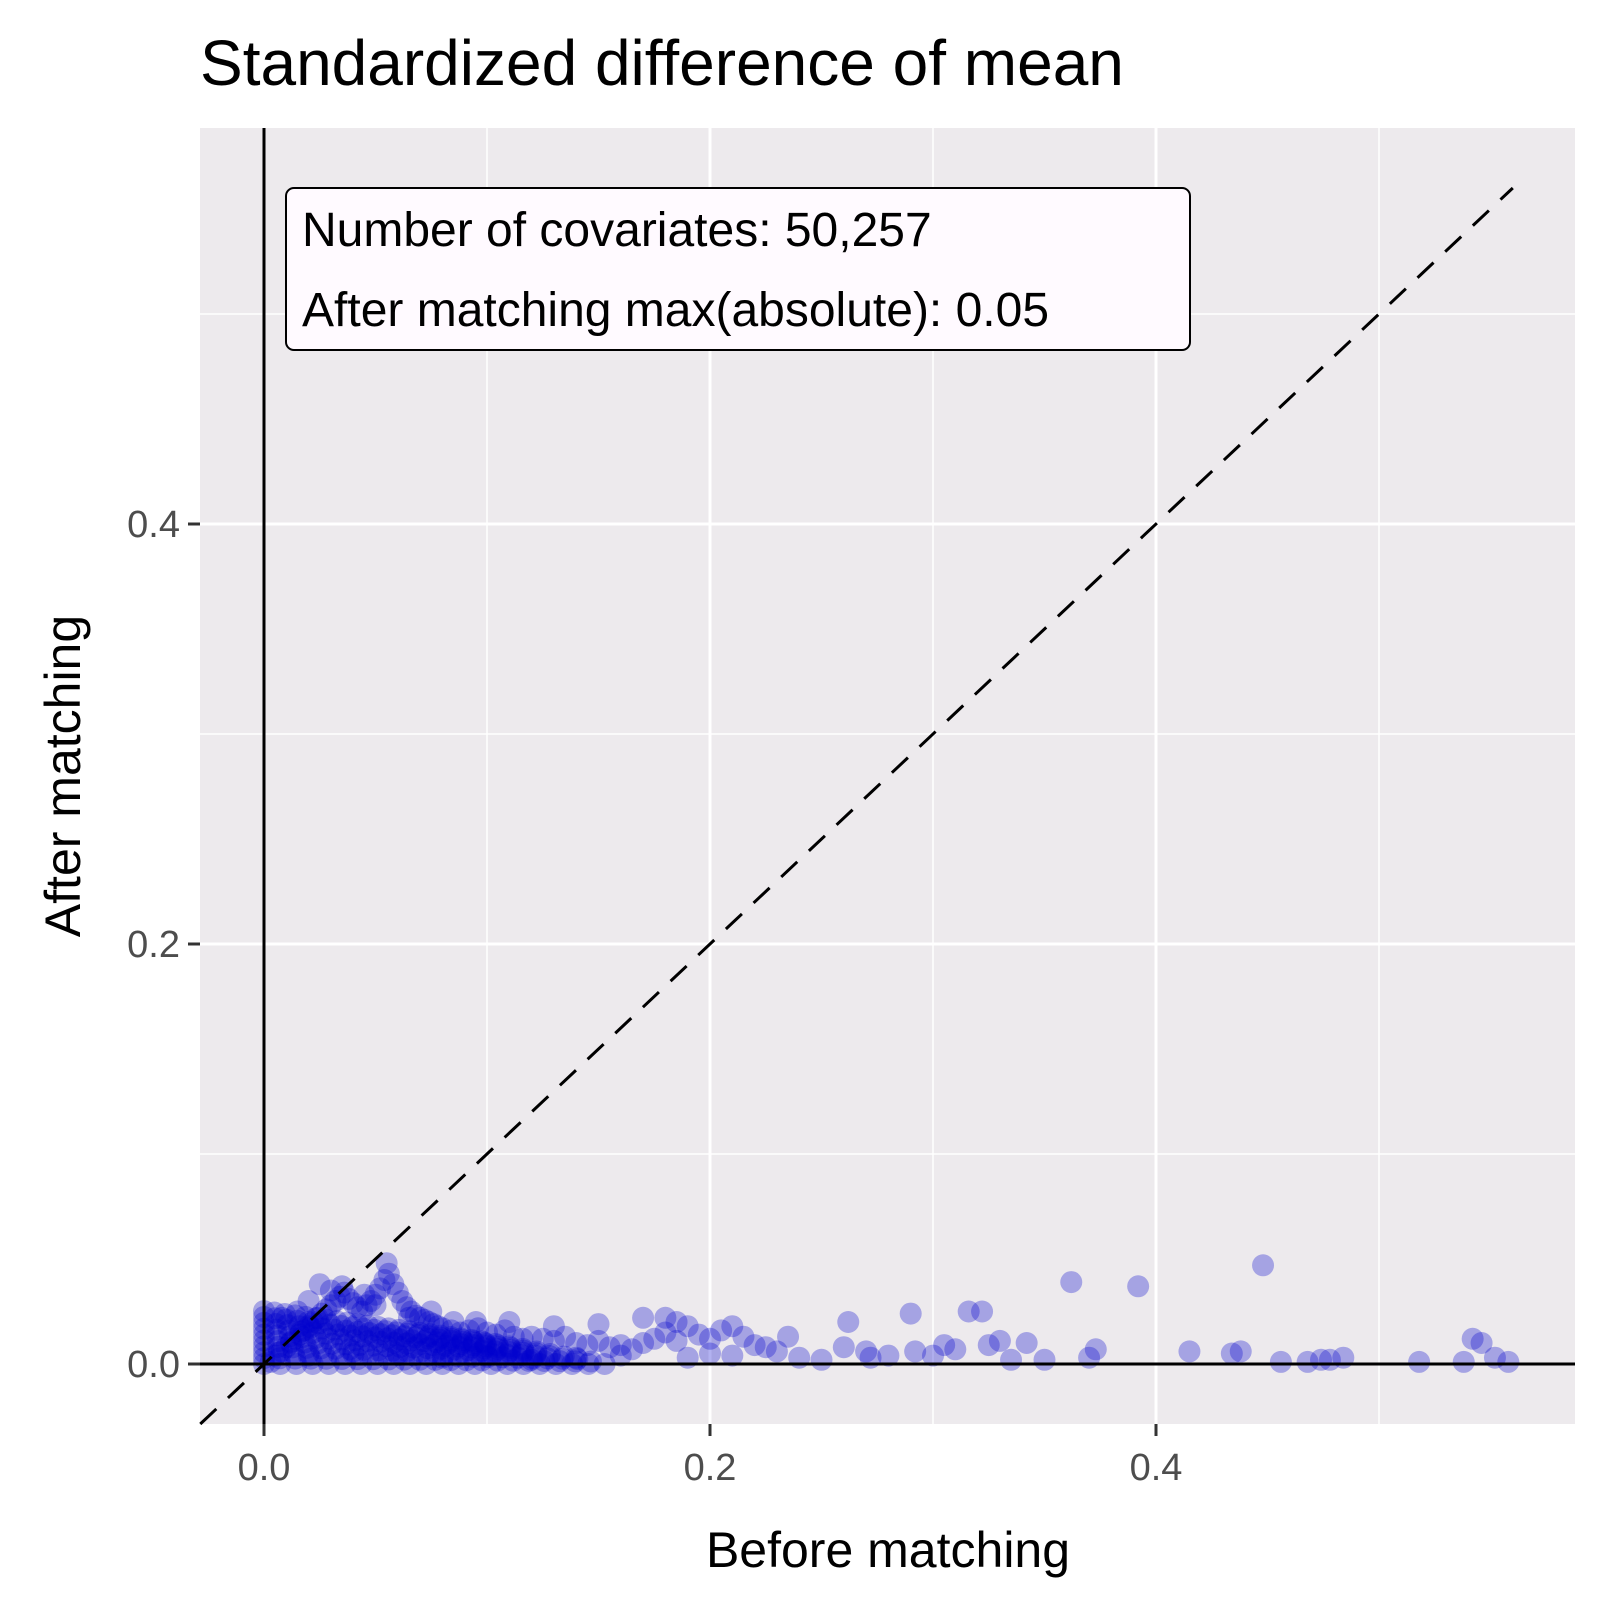 This screenshot has width=1600, height=1600. Describe the element at coordinates (153, 945) in the screenshot. I see `y-tick-label: 0.2` at that location.